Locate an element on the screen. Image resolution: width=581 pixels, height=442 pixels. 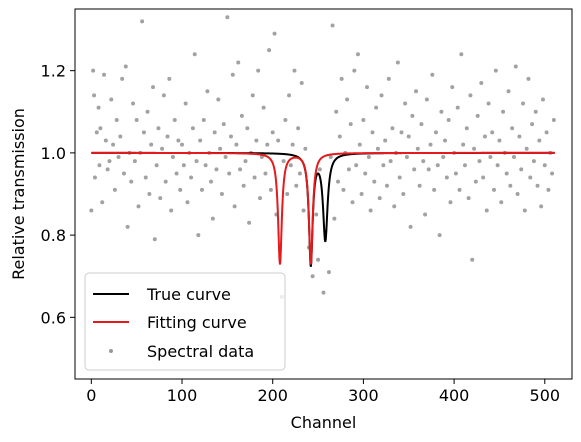
x-tick-label: 200 is located at coordinates (272, 395).